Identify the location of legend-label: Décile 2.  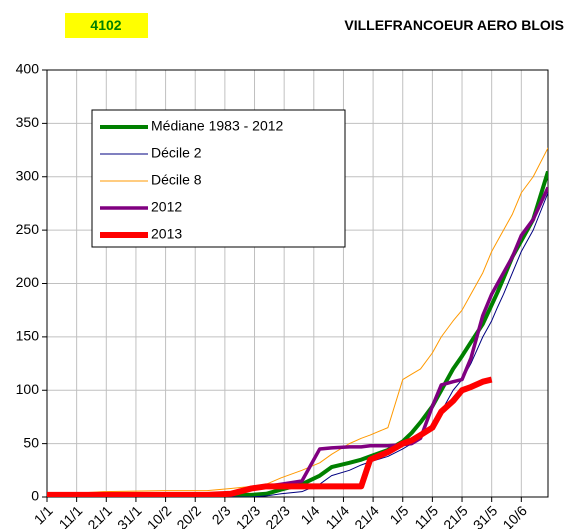
(176, 153).